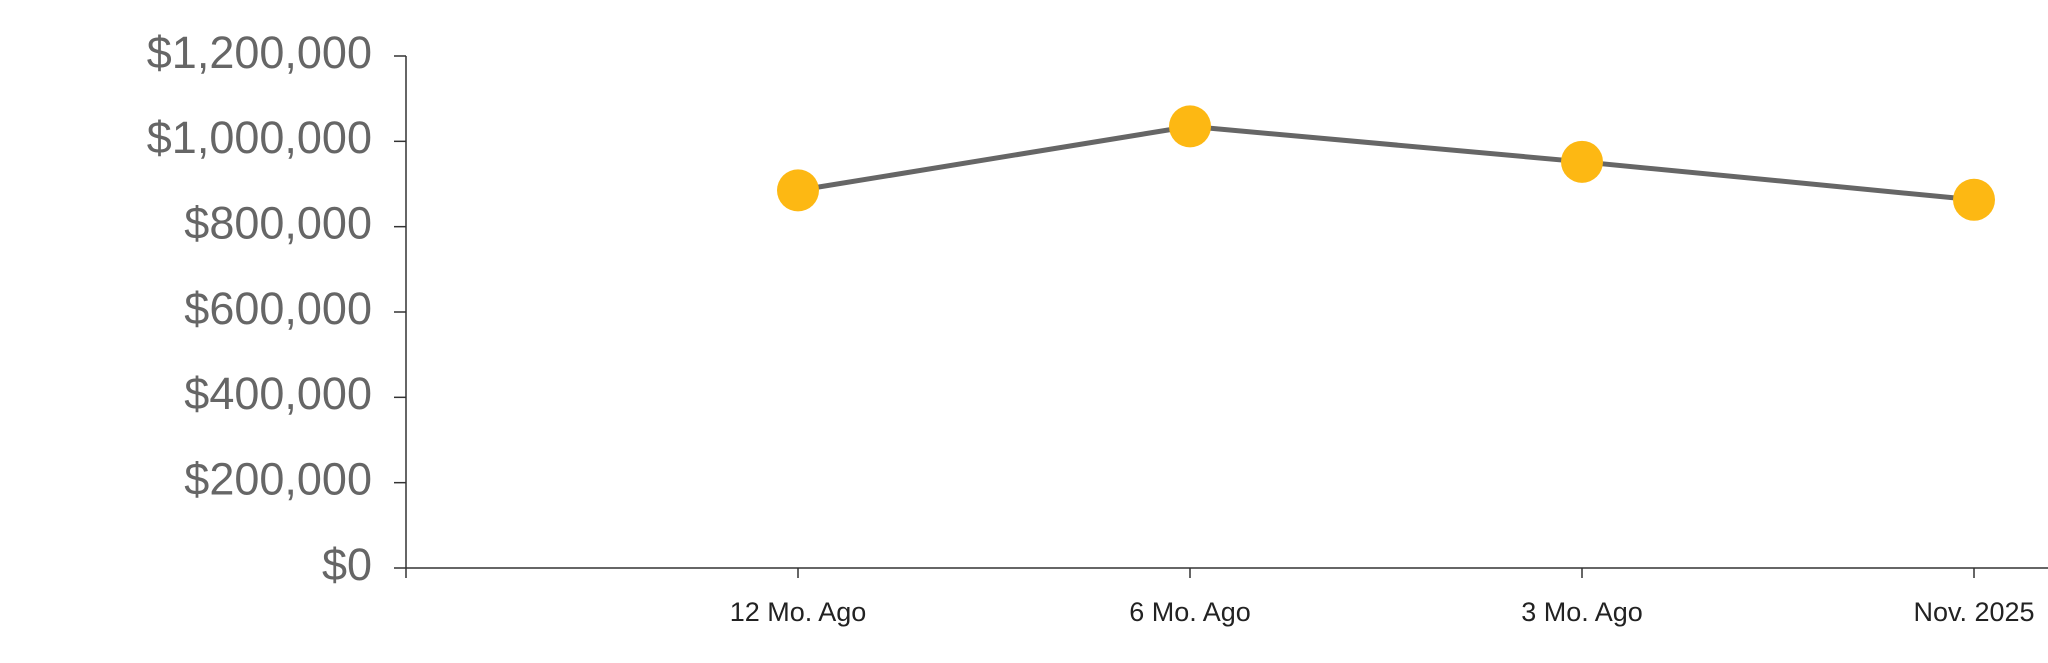  Describe the element at coordinates (1582, 612) in the screenshot. I see `x-tick-label: 3 Mo. Ago` at that location.